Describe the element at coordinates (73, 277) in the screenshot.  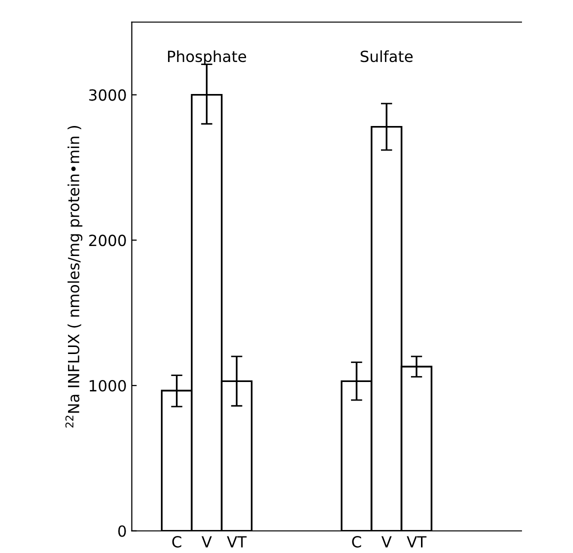
I see `y-axis-title: $^{22}$Na INFLUX ( nmoles/mg protein•min )` at that location.